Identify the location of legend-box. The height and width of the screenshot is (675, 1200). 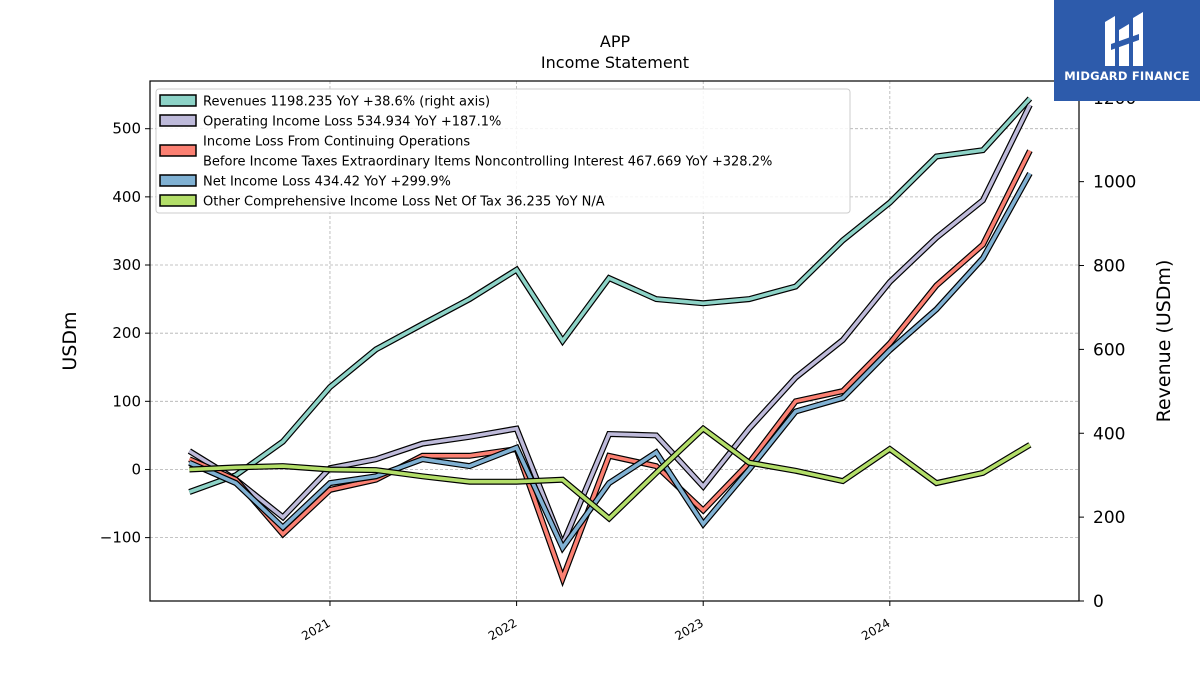
(503, 151).